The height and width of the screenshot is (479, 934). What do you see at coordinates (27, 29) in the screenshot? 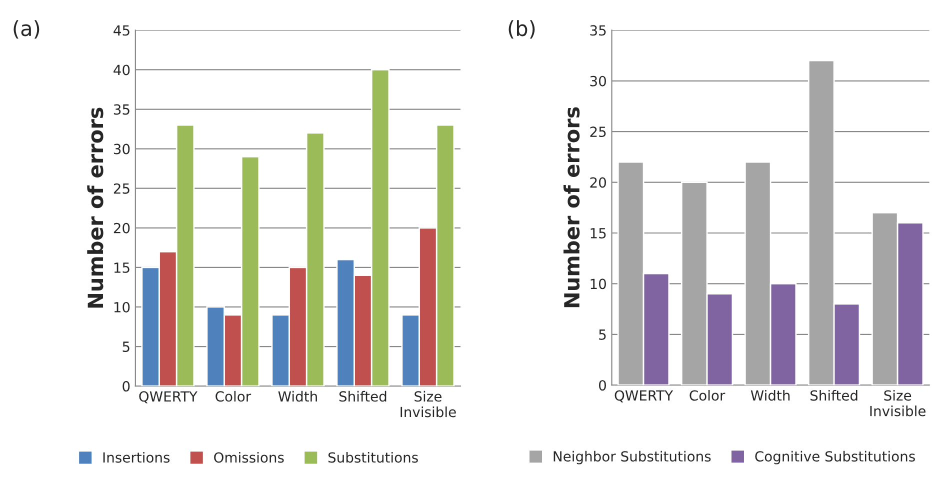
I see `chart-title: (a)` at bounding box center [27, 29].